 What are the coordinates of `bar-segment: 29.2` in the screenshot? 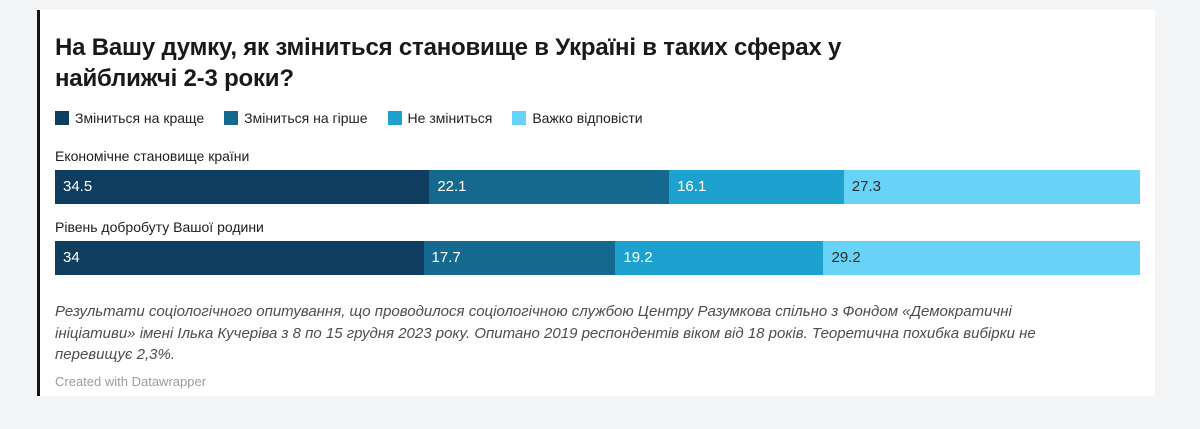 It's located at (981, 258).